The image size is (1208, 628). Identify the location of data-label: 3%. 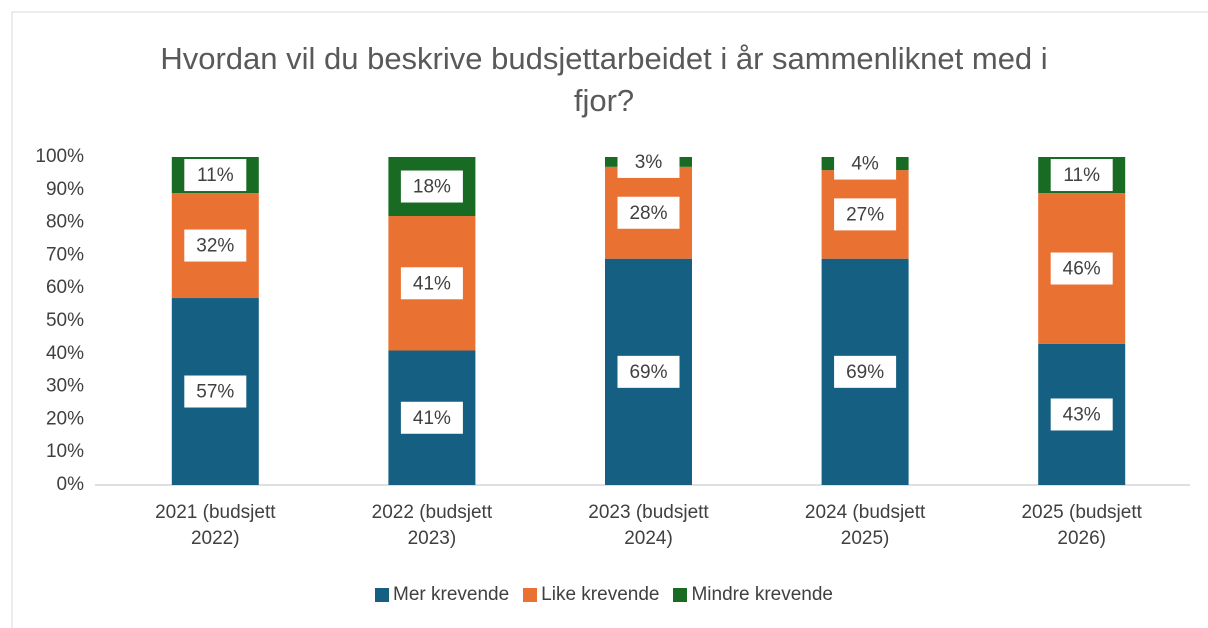
(649, 162).